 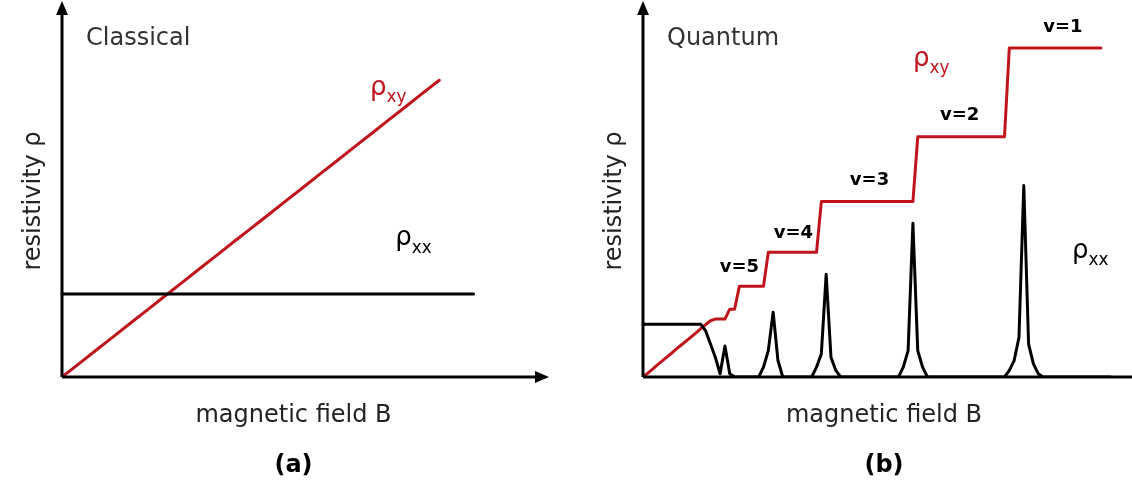 What do you see at coordinates (1063, 26) in the screenshot?
I see `text: v=1` at bounding box center [1063, 26].